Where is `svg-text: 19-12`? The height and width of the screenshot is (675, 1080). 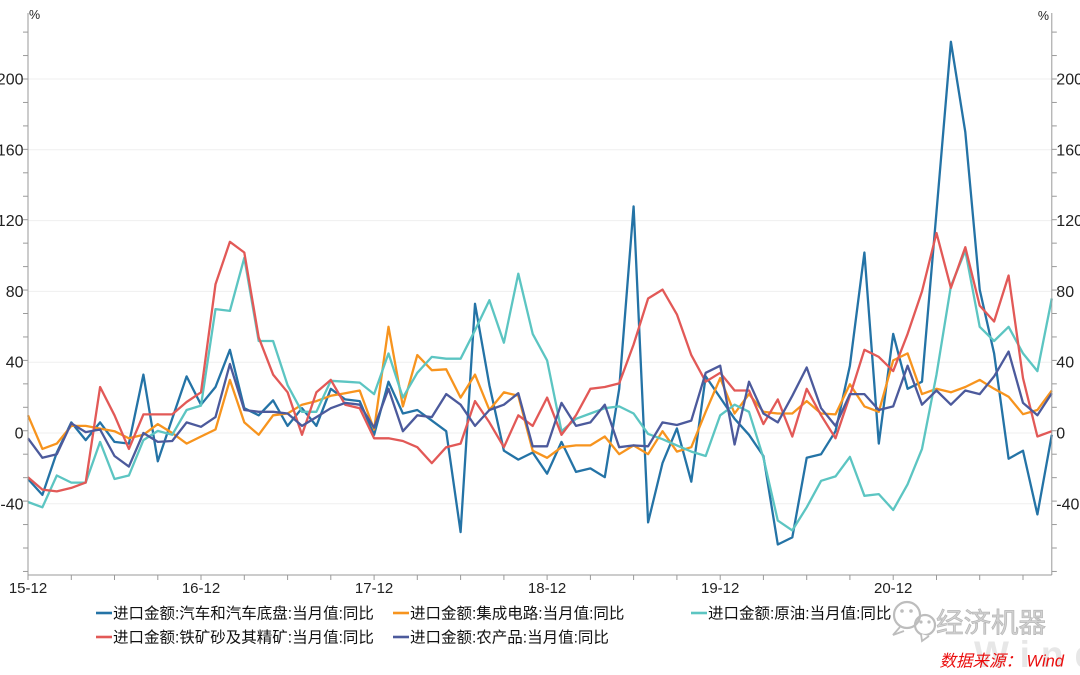 svg-text: 19-12 is located at coordinates (720, 588).